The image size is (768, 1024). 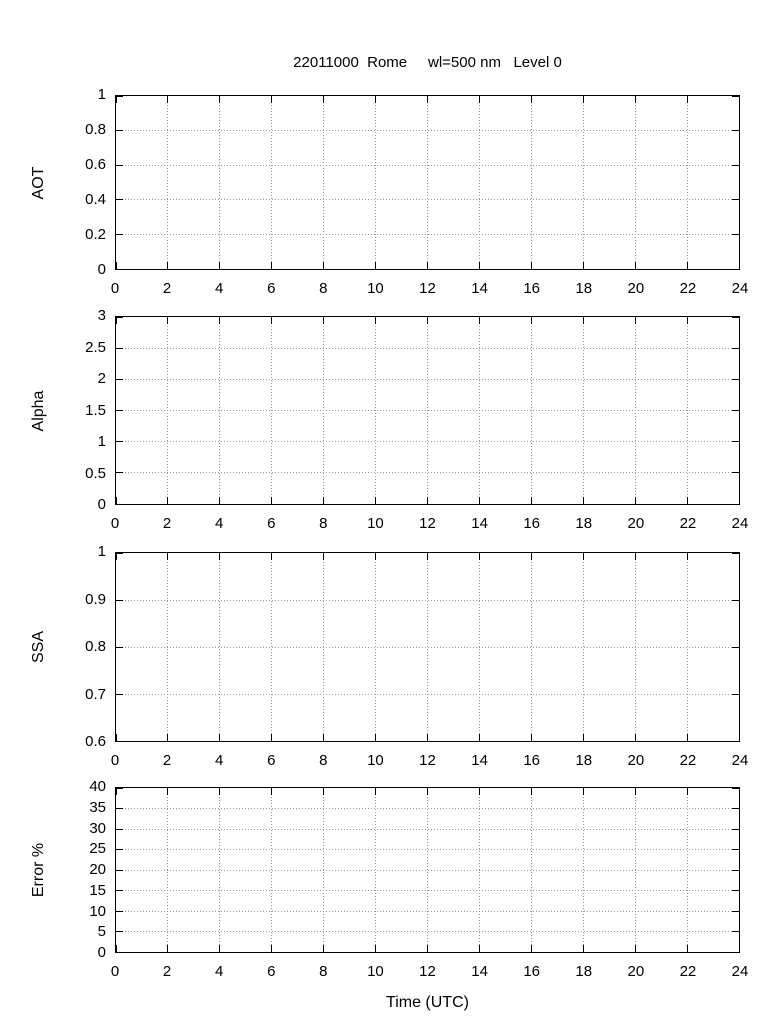 I want to click on plot-area-aot, so click(x=427, y=182).